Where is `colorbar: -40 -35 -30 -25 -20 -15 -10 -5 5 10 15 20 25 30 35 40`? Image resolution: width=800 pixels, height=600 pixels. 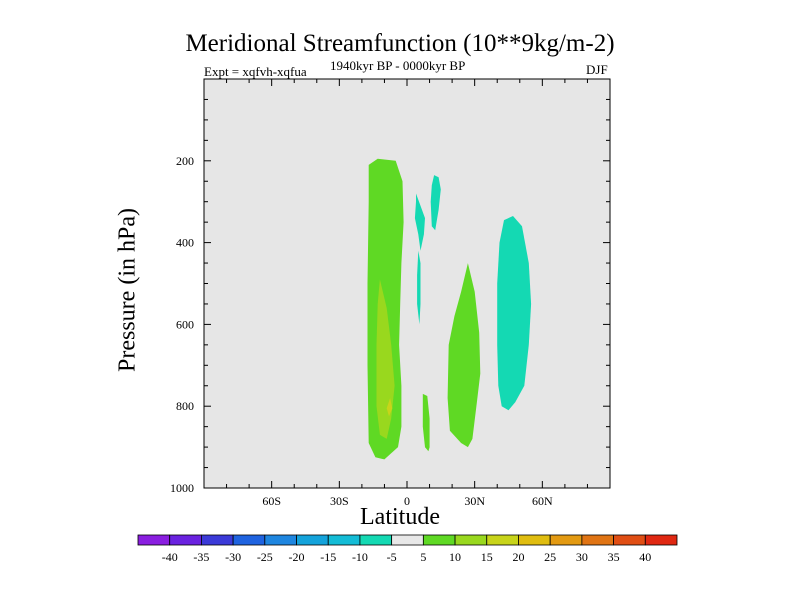
colorbar: -40 -35 -30 -25 -20 -15 -10 -5 5 10 15 20 25 30 35 40 is located at coordinates (407, 549).